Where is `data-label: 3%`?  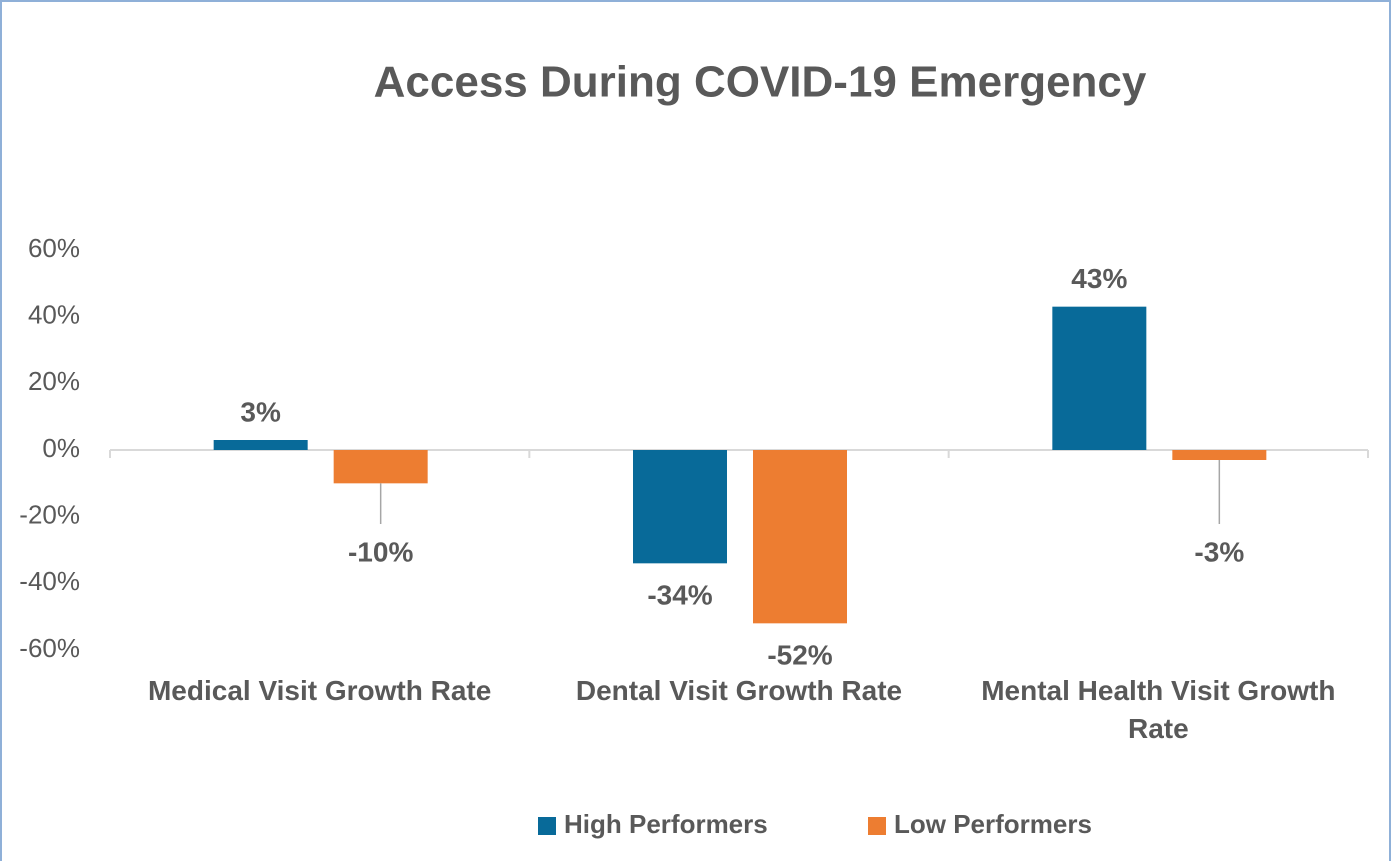
data-label: 3% is located at coordinates (260, 411).